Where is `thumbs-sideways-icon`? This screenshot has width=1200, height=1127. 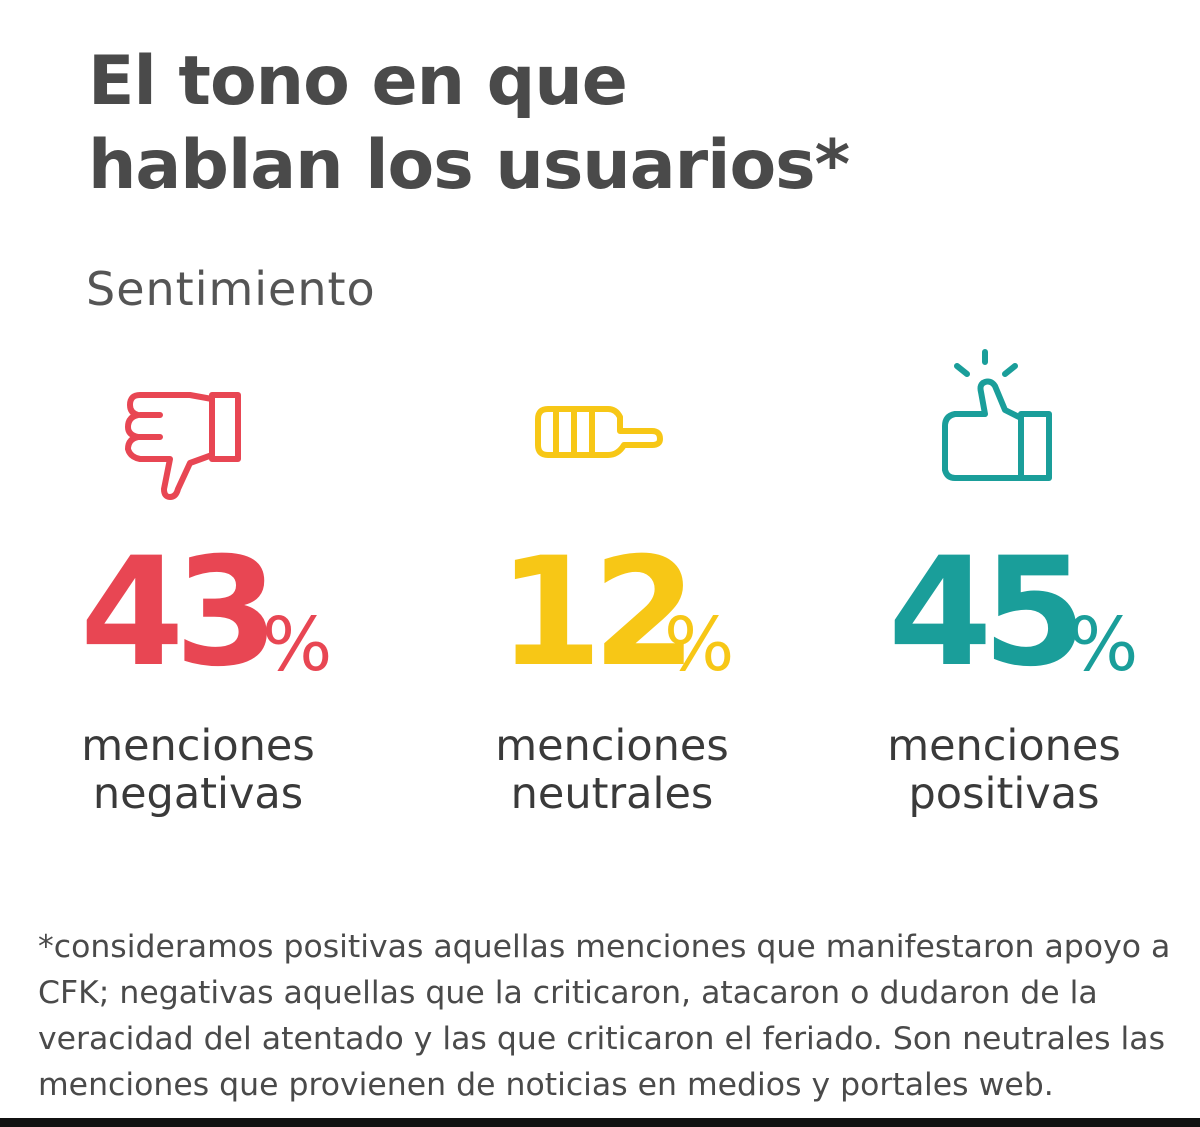 thumbs-sideways-icon is located at coordinates (599, 432).